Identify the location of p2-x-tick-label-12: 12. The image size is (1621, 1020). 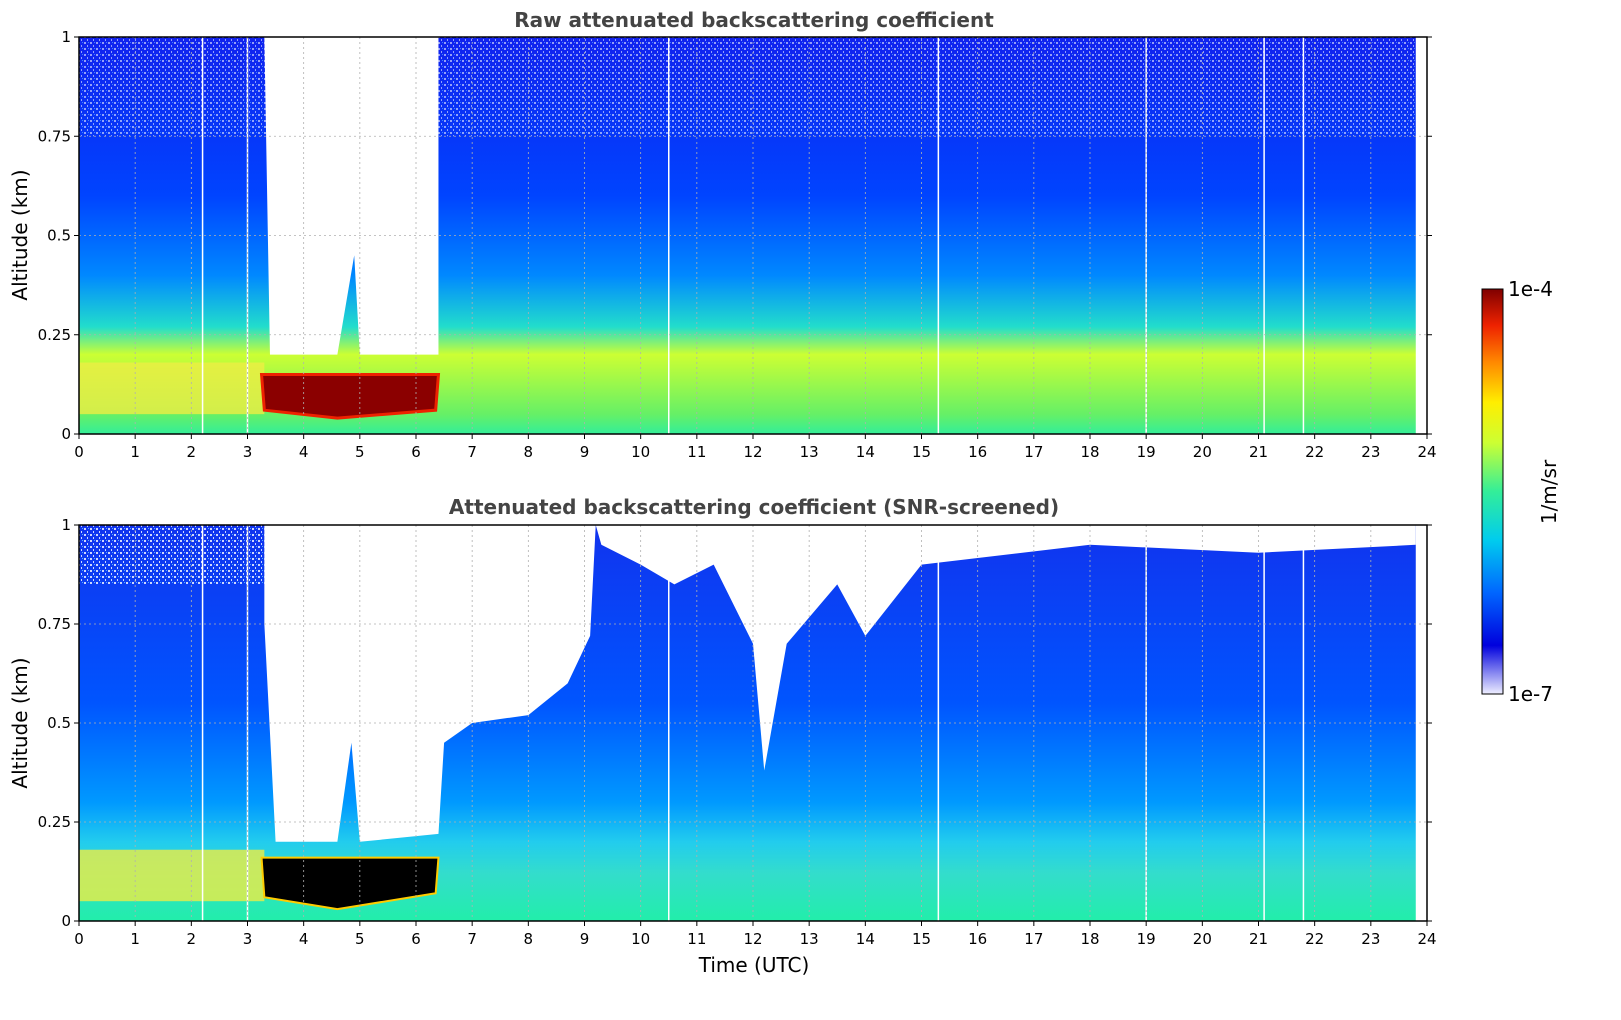
(752, 939).